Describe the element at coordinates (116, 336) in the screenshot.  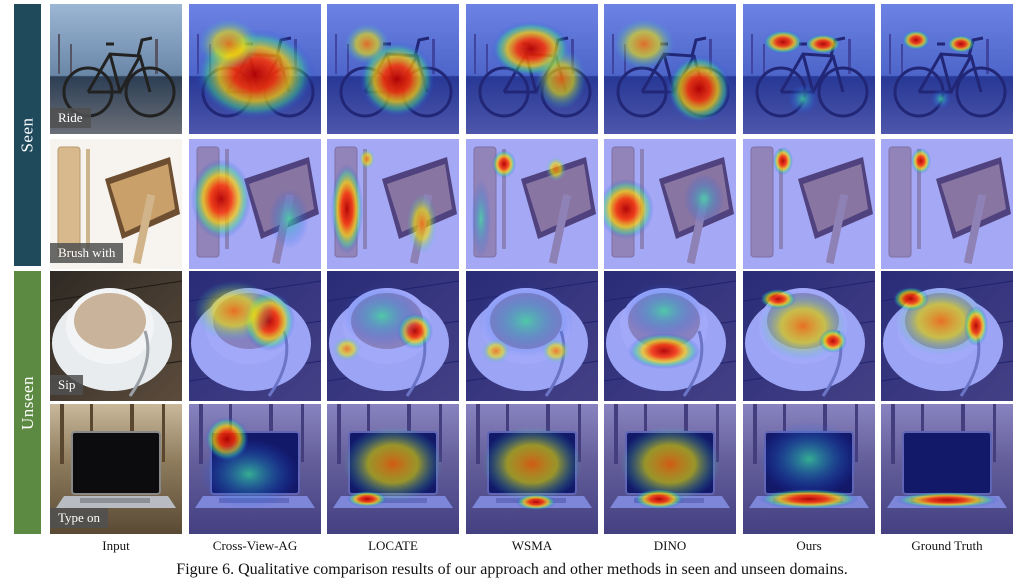
I see `input-image: Sip` at that location.